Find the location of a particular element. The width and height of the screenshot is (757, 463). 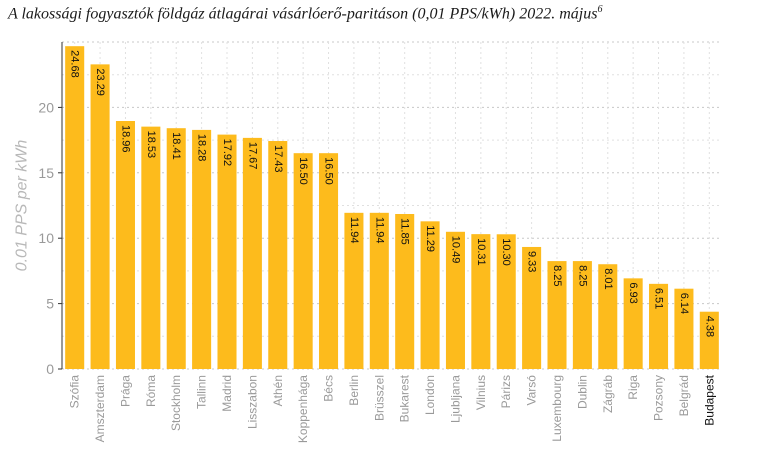

x-tick-label: Athén is located at coordinates (278, 390).